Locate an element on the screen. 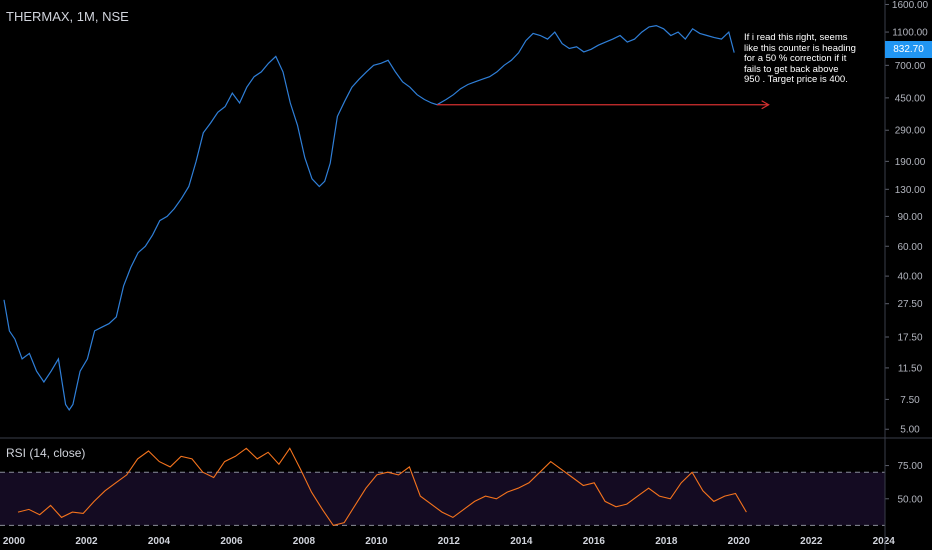 The height and width of the screenshot is (550, 932). price-tick-label: 27.50 is located at coordinates (909, 304).